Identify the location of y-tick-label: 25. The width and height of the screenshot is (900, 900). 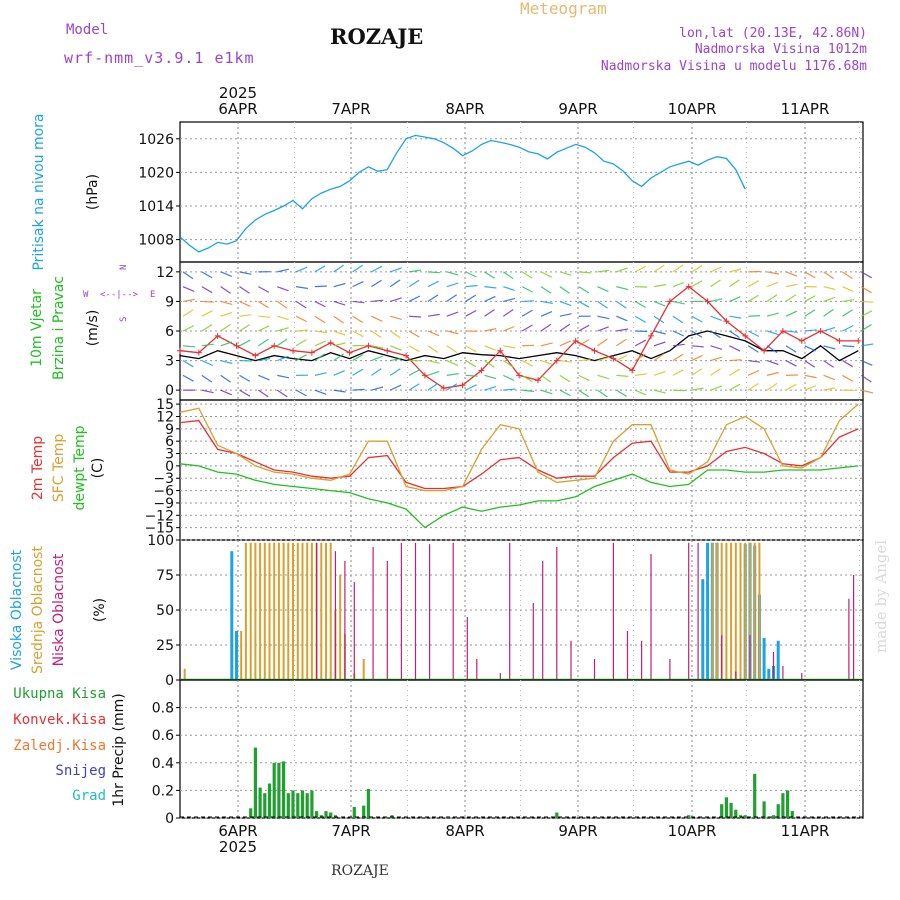
(165, 646).